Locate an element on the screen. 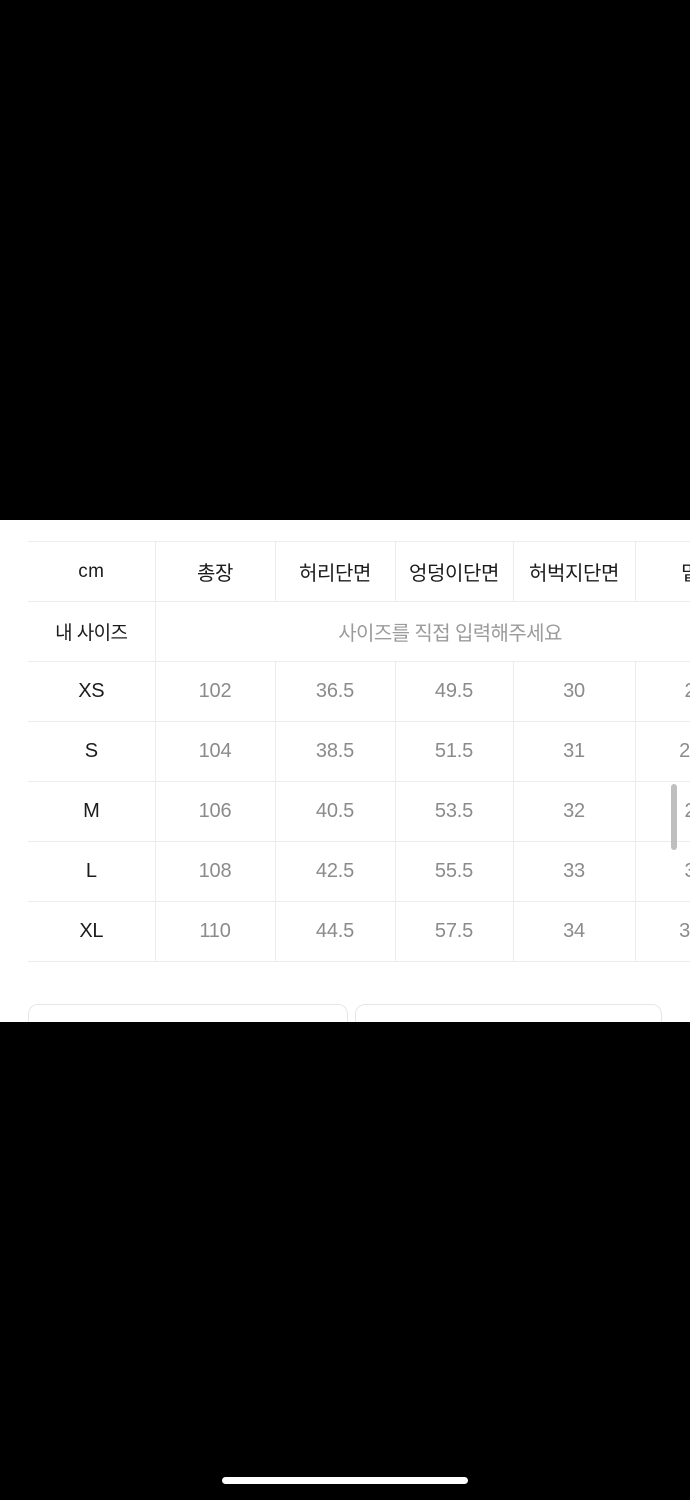  table-row: L 108 42.5 55.5 33 3 is located at coordinates (359, 871).